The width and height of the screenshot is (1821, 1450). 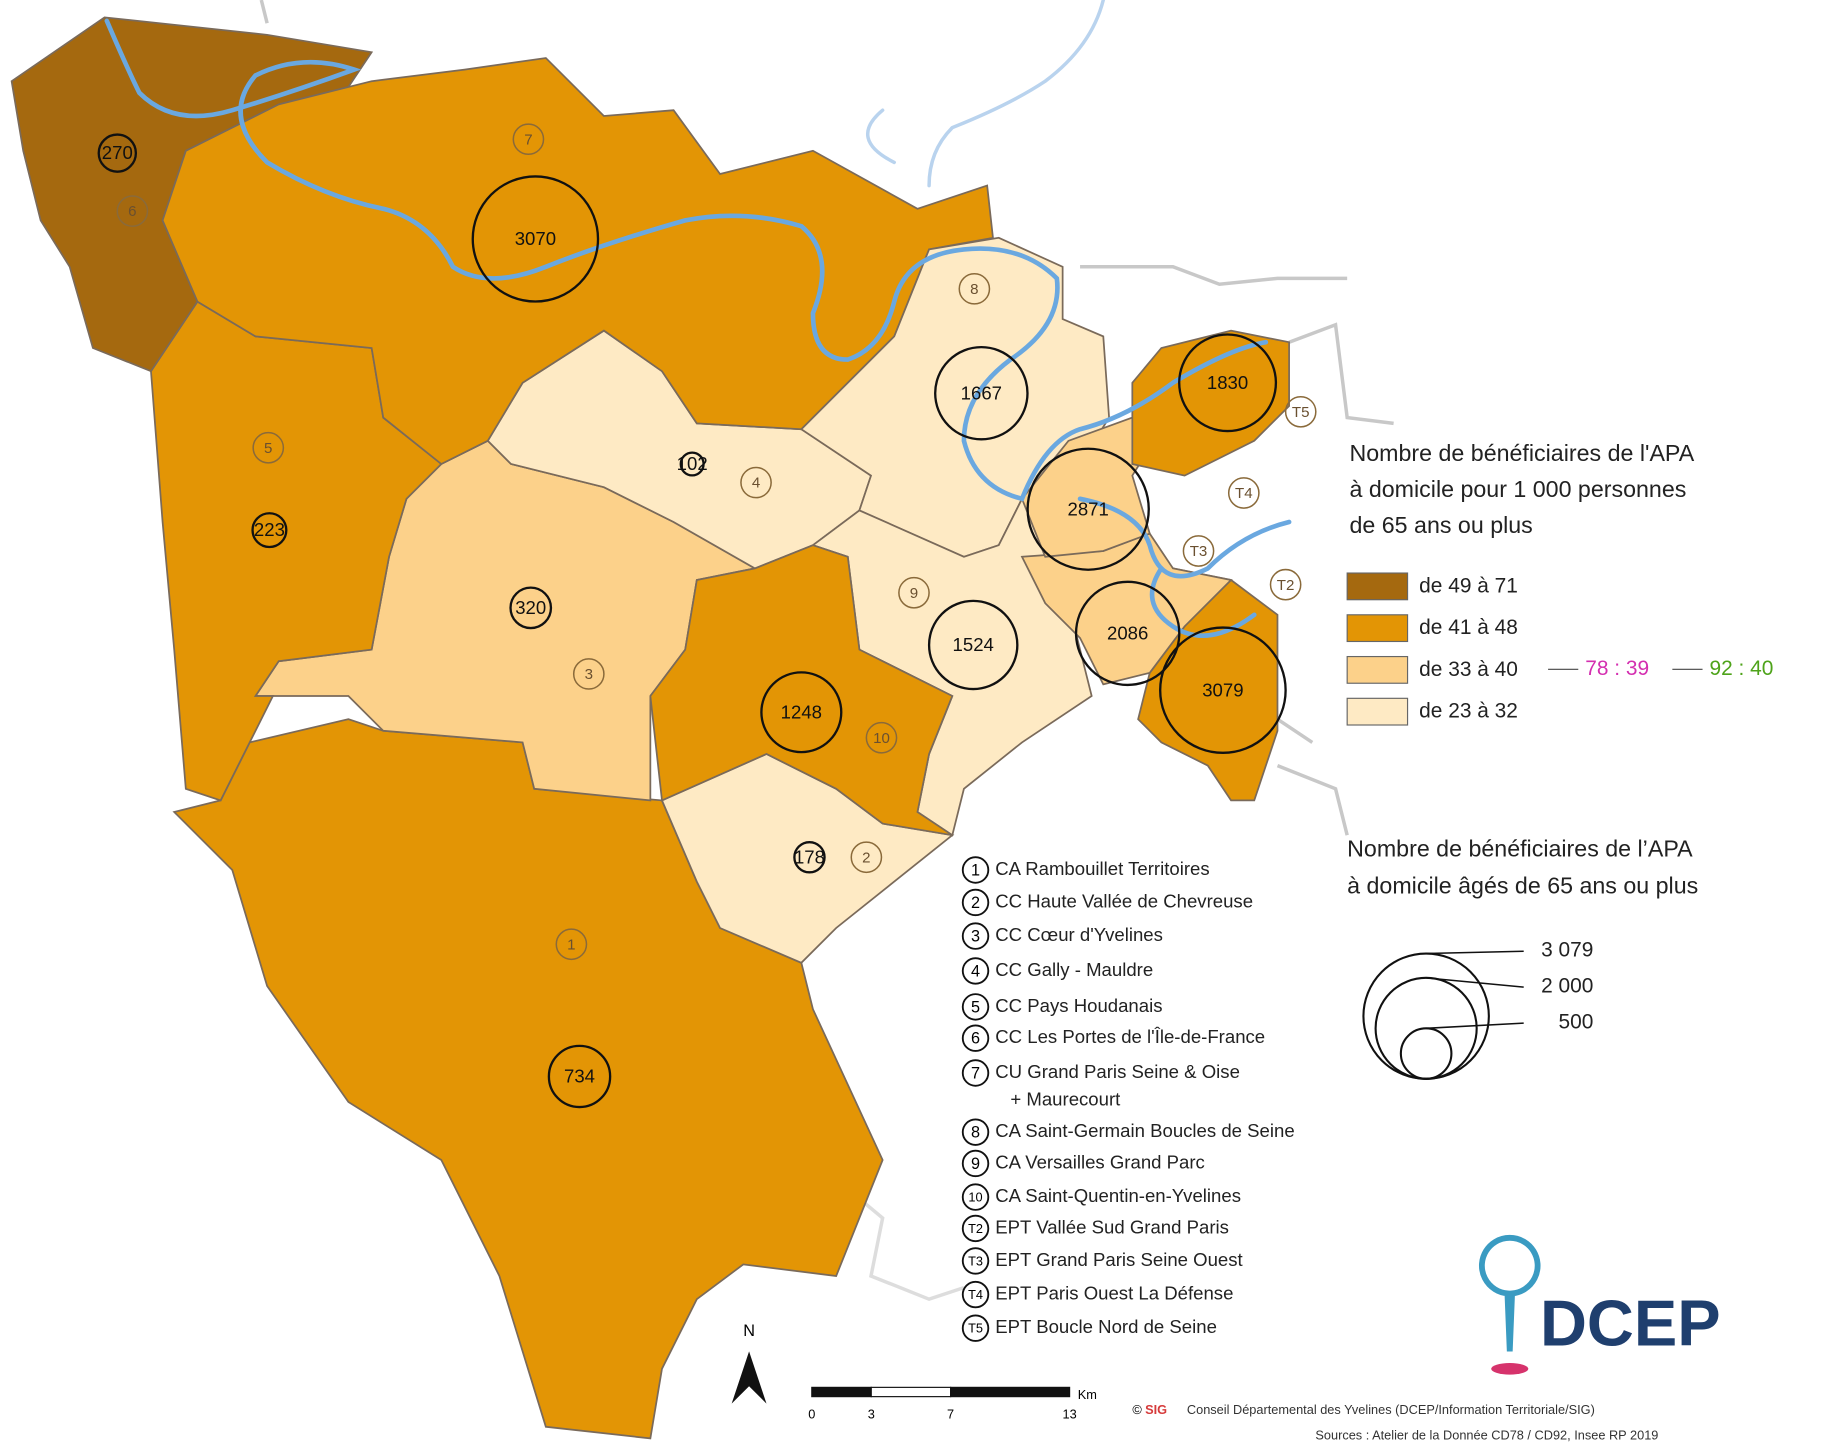 What do you see at coordinates (1137, 1409) in the screenshot?
I see `credit-copyright: ©` at bounding box center [1137, 1409].